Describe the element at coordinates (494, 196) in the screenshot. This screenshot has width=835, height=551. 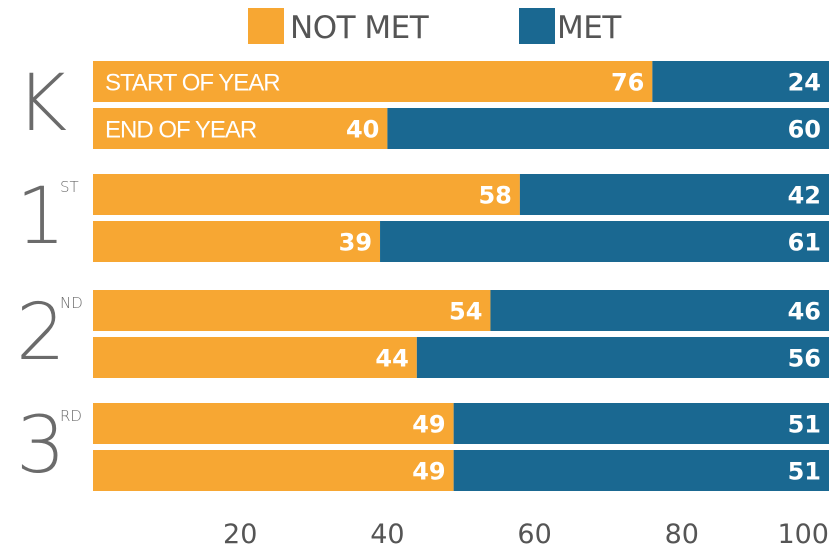
I see `data-label-not-met: 58` at that location.